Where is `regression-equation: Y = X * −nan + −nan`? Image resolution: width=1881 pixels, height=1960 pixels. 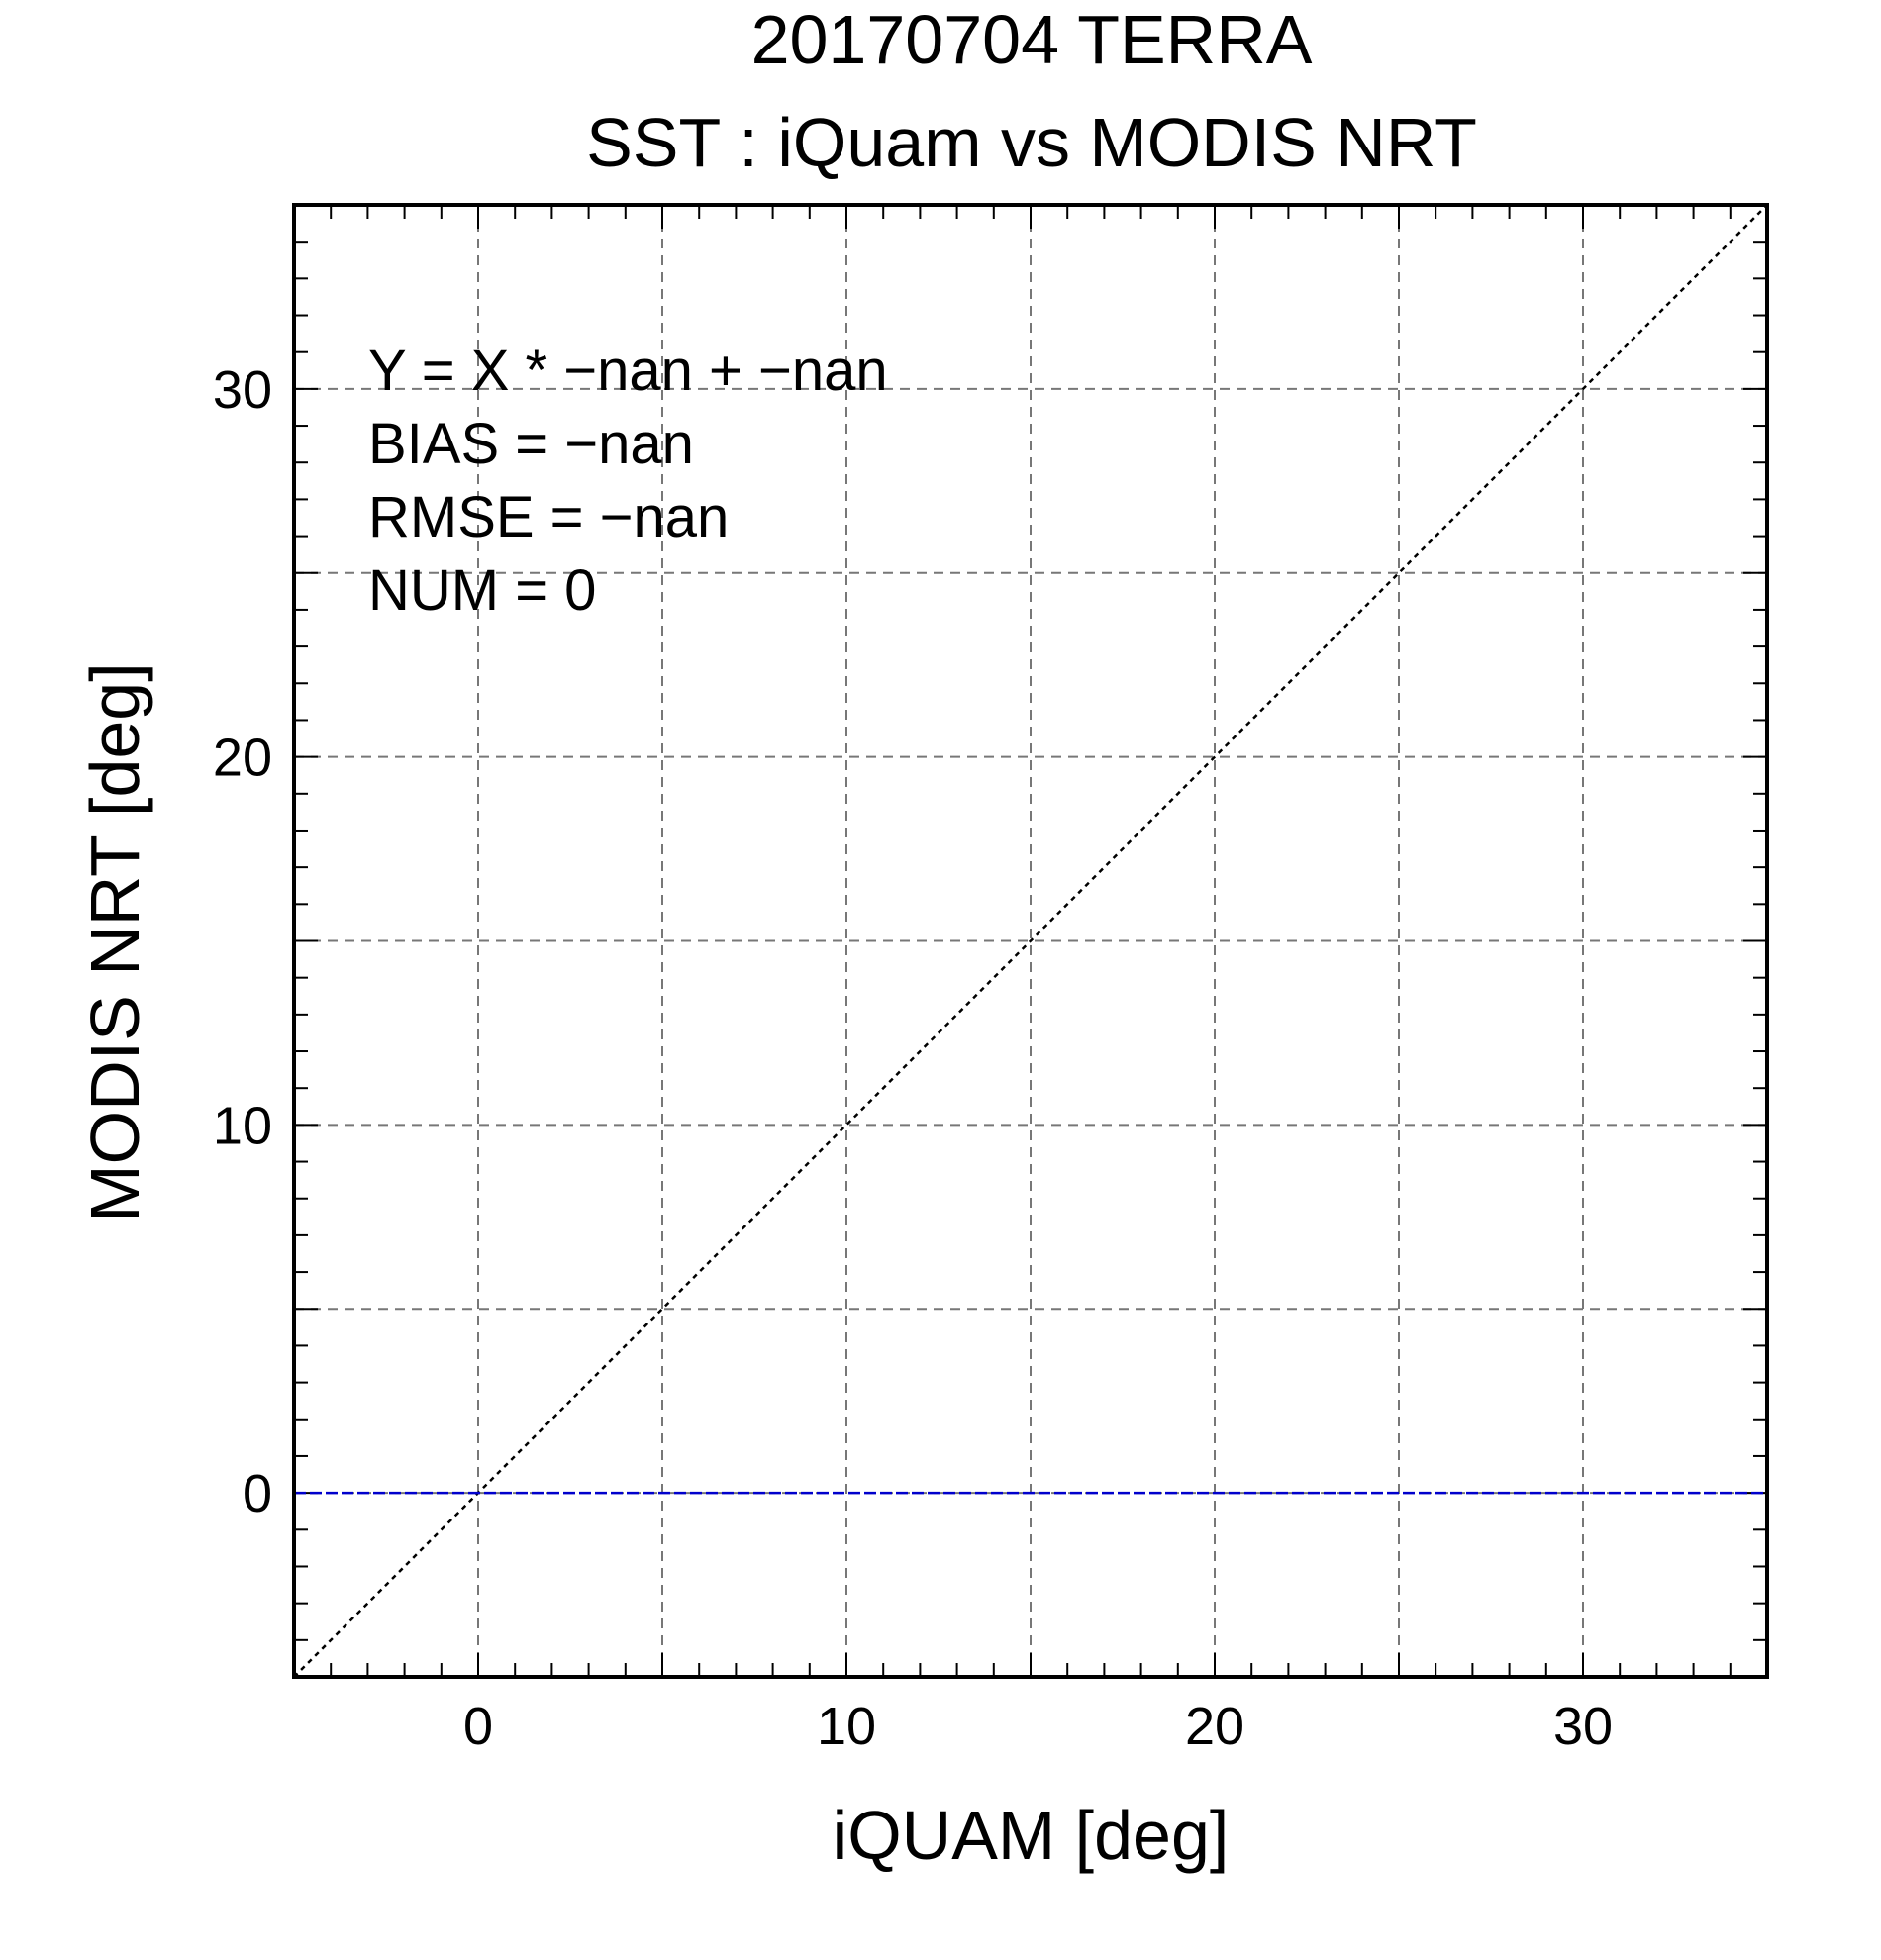
regression-equation: Y = X * −nan + −nan is located at coordinates (628, 371).